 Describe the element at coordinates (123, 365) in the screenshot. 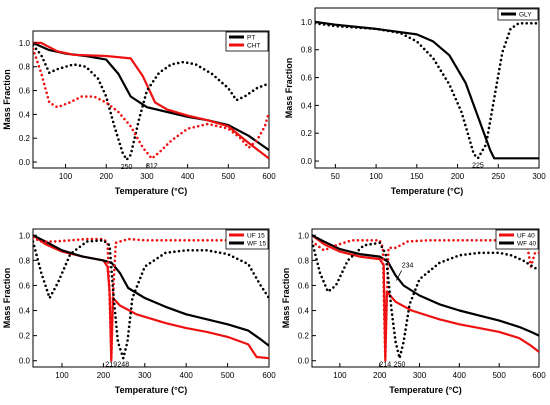

I see `peak-annotation: 248` at that location.